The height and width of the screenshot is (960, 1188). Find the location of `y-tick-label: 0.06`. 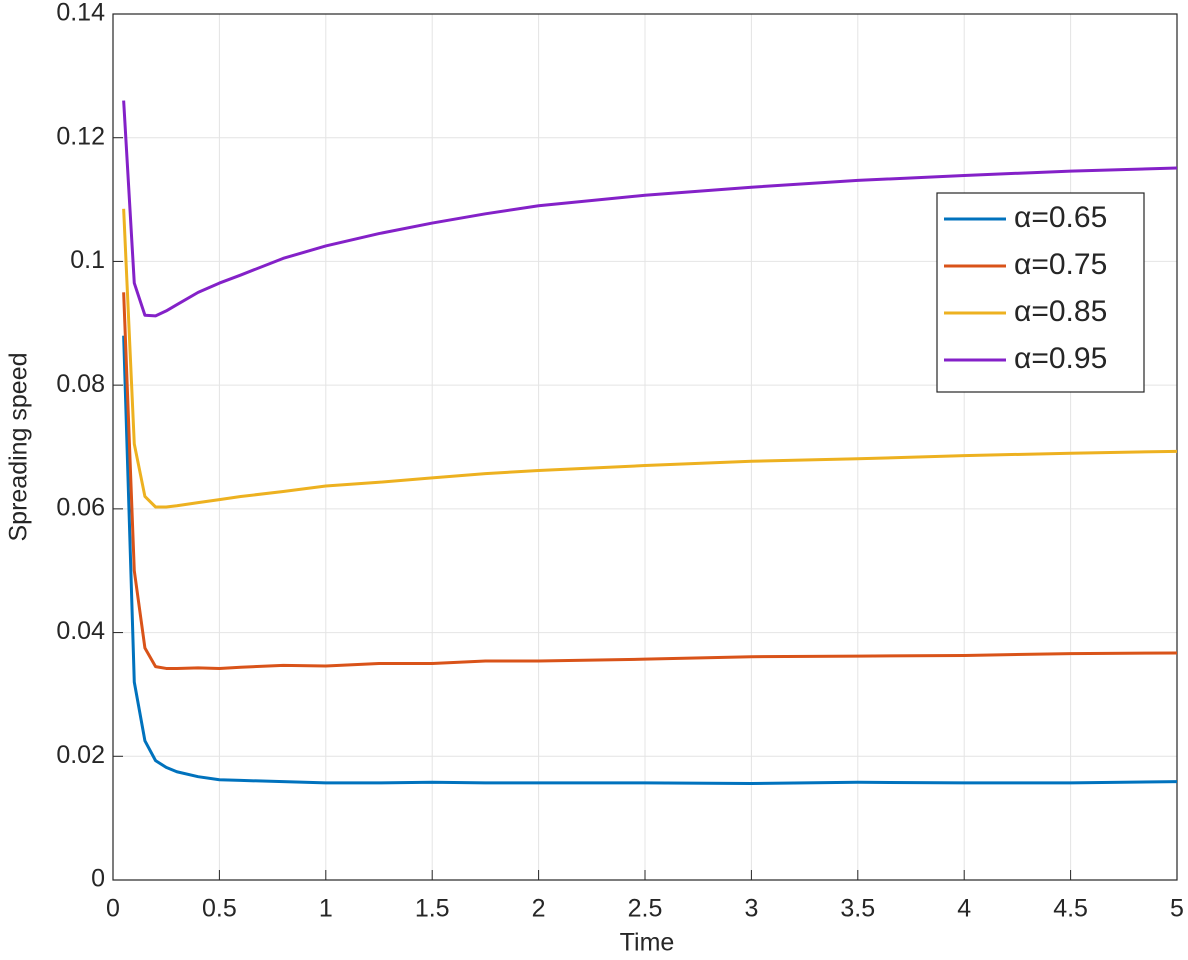

y-tick-label: 0.06 is located at coordinates (80, 507).